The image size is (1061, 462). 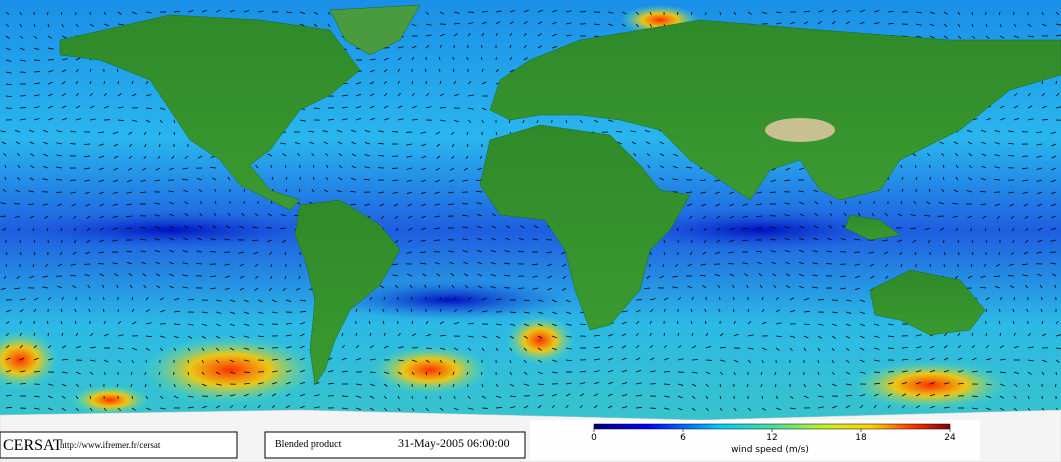 I want to click on colorbar, so click(x=772, y=426).